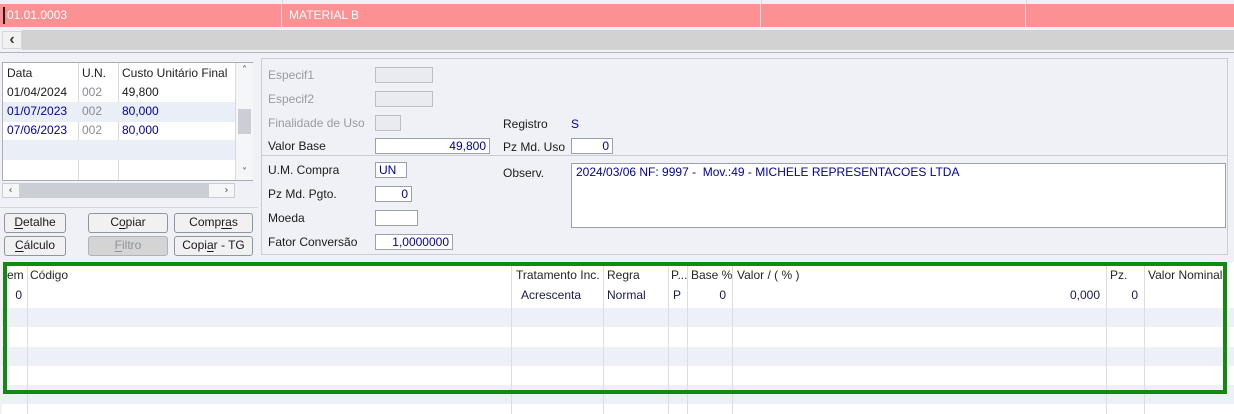 This screenshot has height=414, width=1234. What do you see at coordinates (244, 70) in the screenshot?
I see `scroll-up-icon: ˄` at bounding box center [244, 70].